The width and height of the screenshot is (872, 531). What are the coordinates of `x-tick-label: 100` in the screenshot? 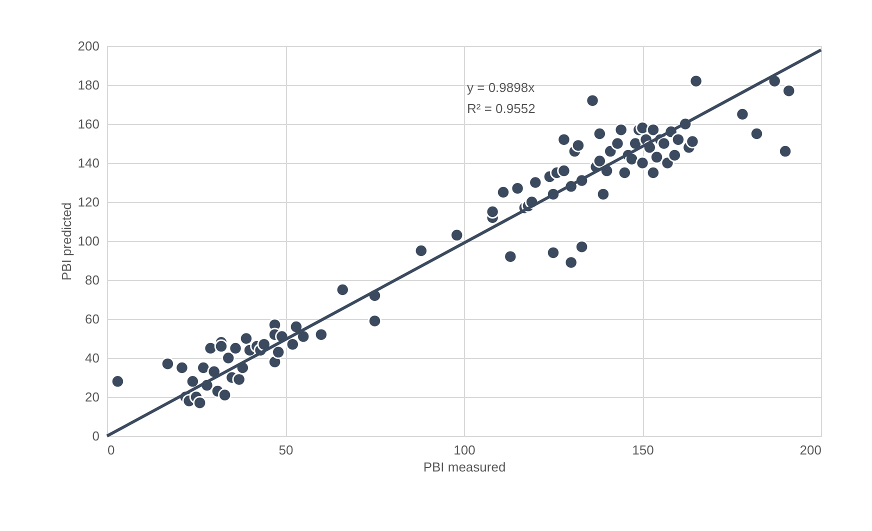 It's located at (465, 450).